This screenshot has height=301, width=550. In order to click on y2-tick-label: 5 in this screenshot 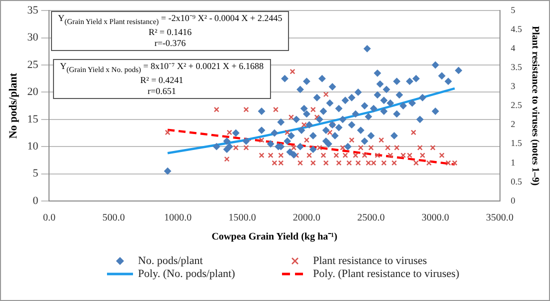, I will do `click(513, 9)`.